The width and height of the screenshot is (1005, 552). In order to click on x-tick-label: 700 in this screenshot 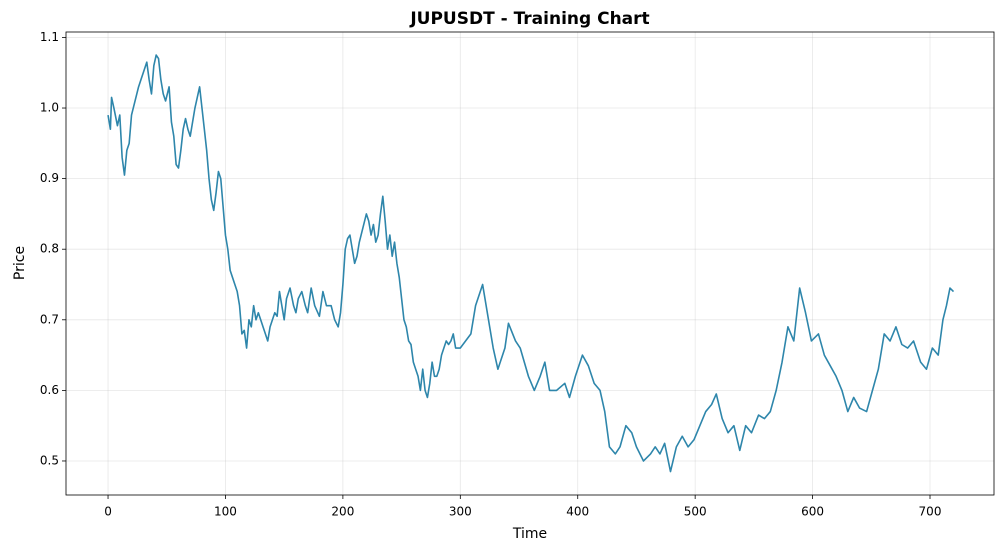, I will do `click(930, 512)`.